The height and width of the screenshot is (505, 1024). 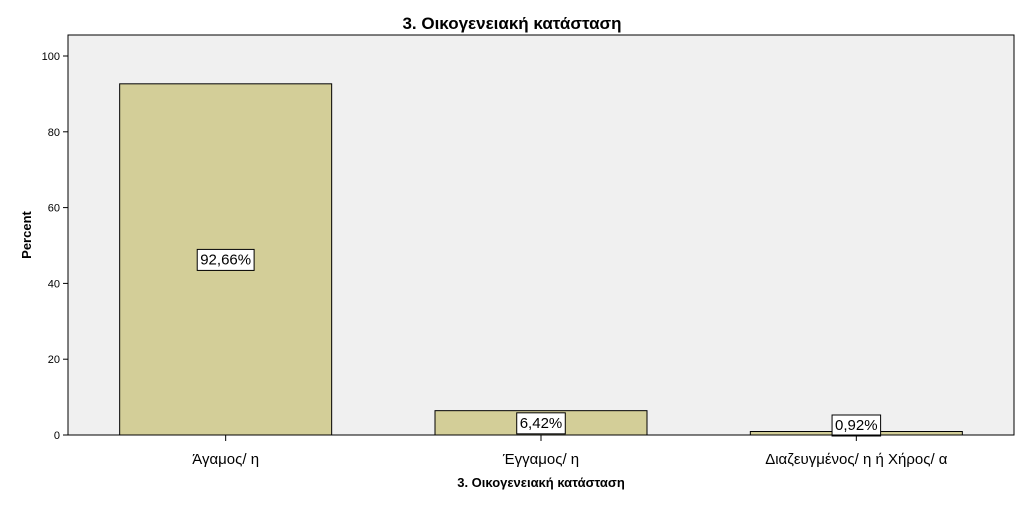 I want to click on data-label: 0,92%, so click(x=856, y=425).